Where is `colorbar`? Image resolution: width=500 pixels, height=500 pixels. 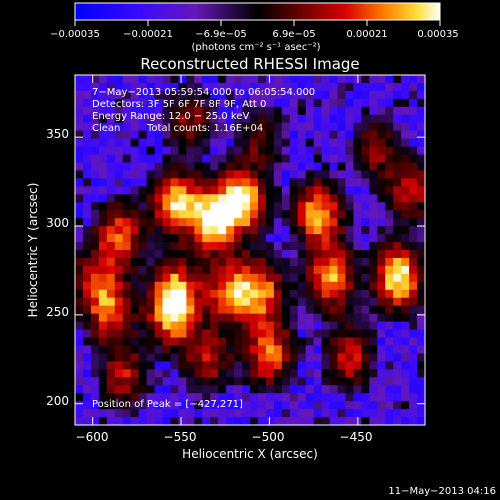 colorbar is located at coordinates (257, 11).